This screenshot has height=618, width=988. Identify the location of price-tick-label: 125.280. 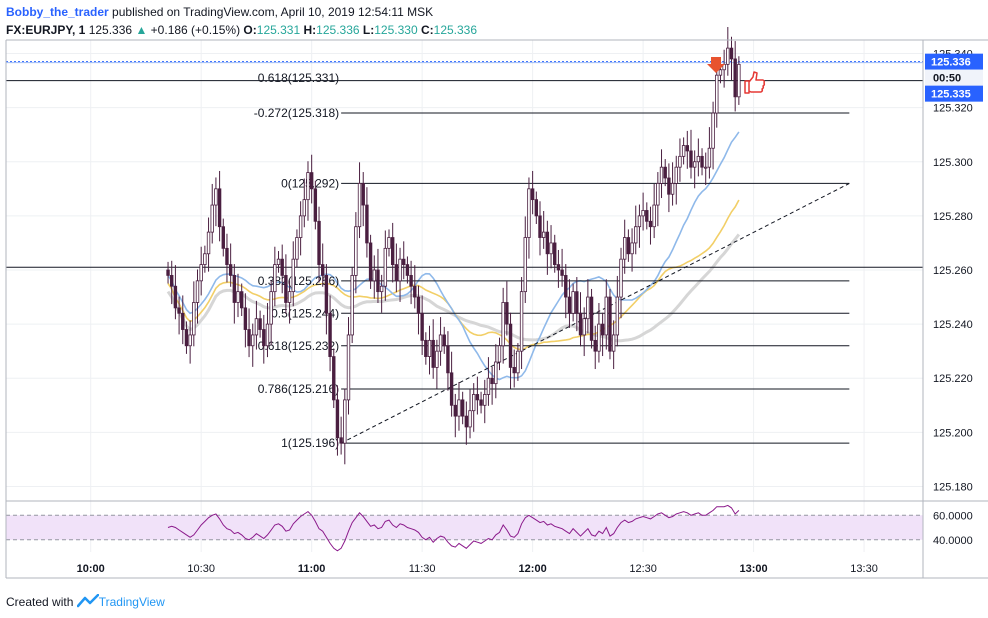
(953, 217).